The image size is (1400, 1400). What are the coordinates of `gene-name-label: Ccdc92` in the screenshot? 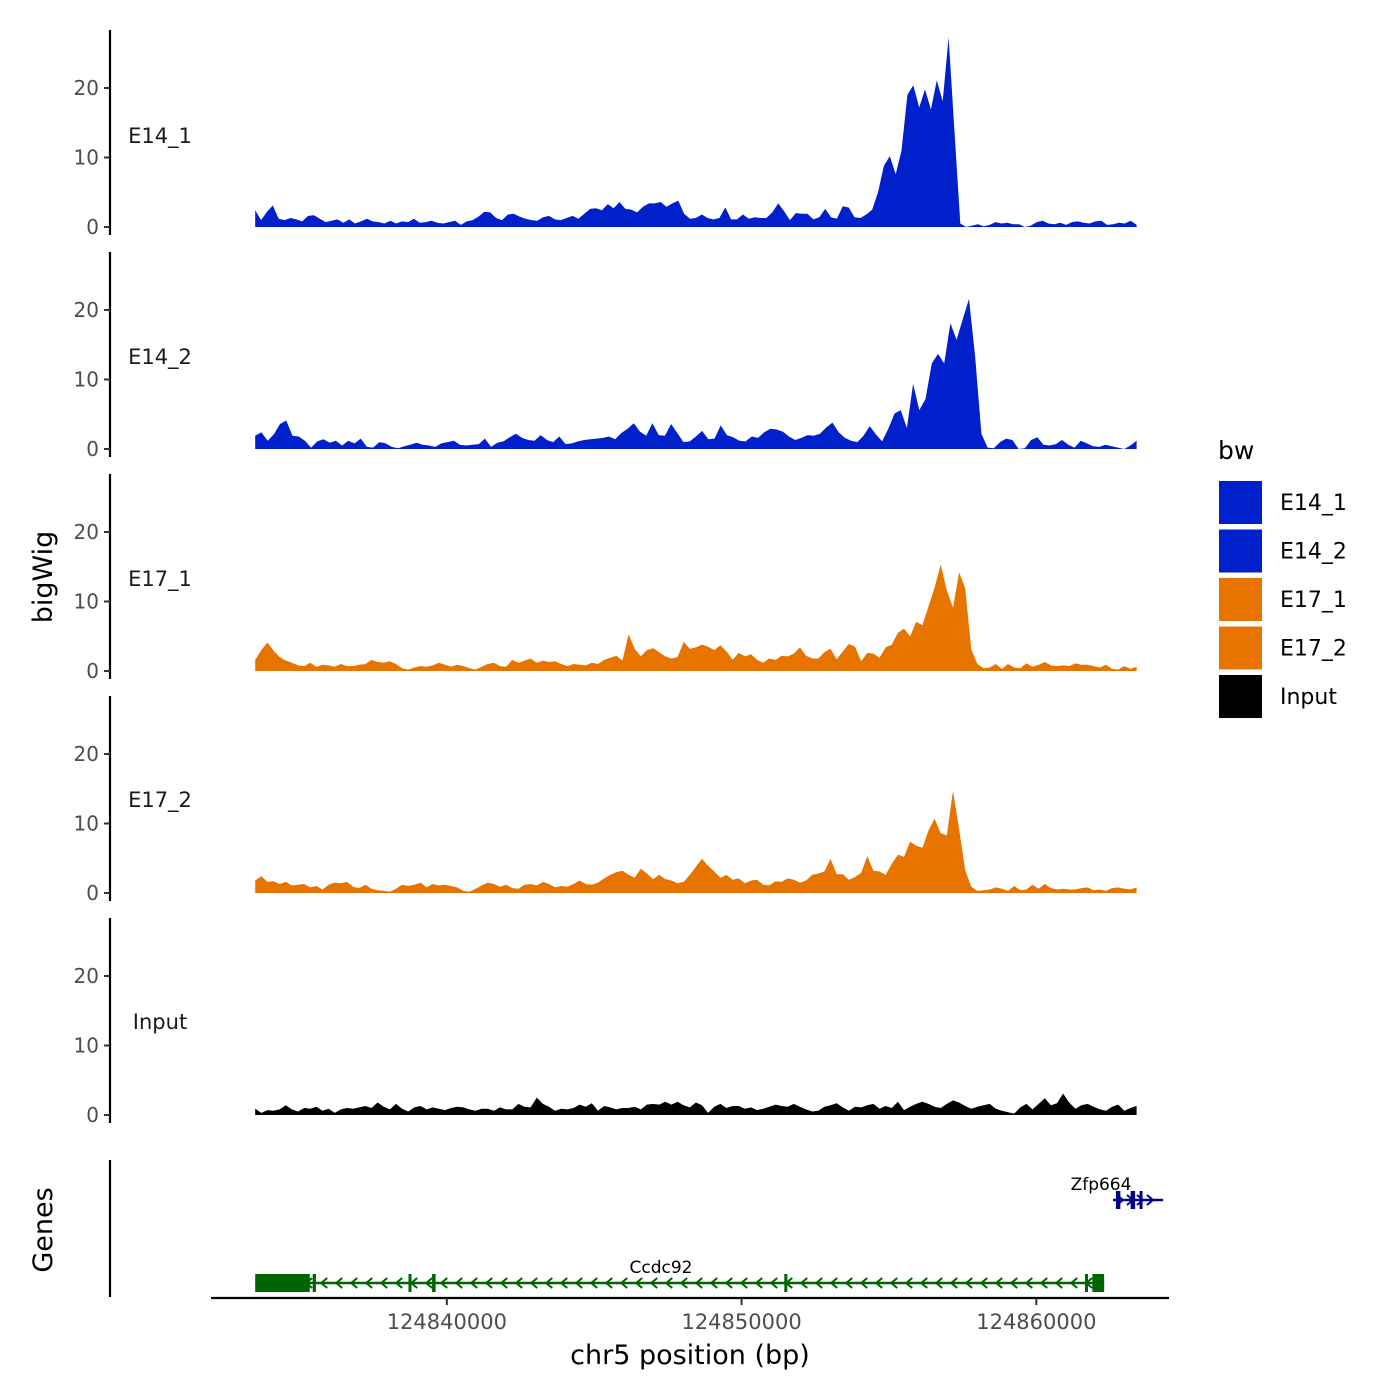 It's located at (661, 1268).